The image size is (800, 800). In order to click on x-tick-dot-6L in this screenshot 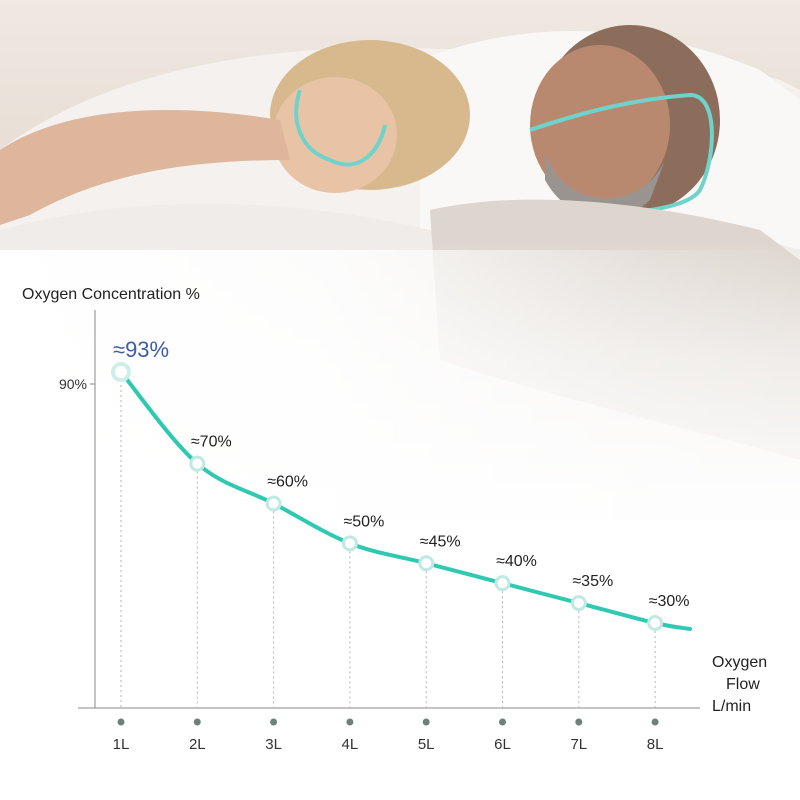, I will do `click(502, 722)`.